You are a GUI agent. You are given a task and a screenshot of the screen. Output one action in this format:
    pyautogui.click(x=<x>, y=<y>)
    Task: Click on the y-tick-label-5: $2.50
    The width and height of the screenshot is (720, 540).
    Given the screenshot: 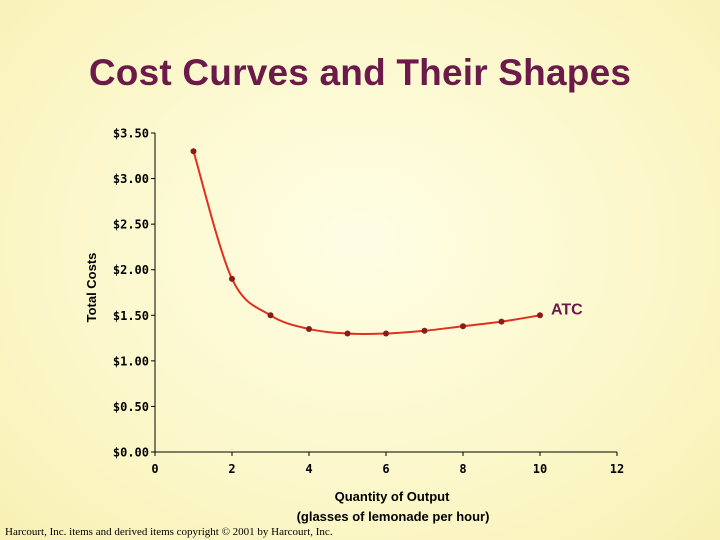 What is the action you would take?
    pyautogui.click(x=131, y=225)
    